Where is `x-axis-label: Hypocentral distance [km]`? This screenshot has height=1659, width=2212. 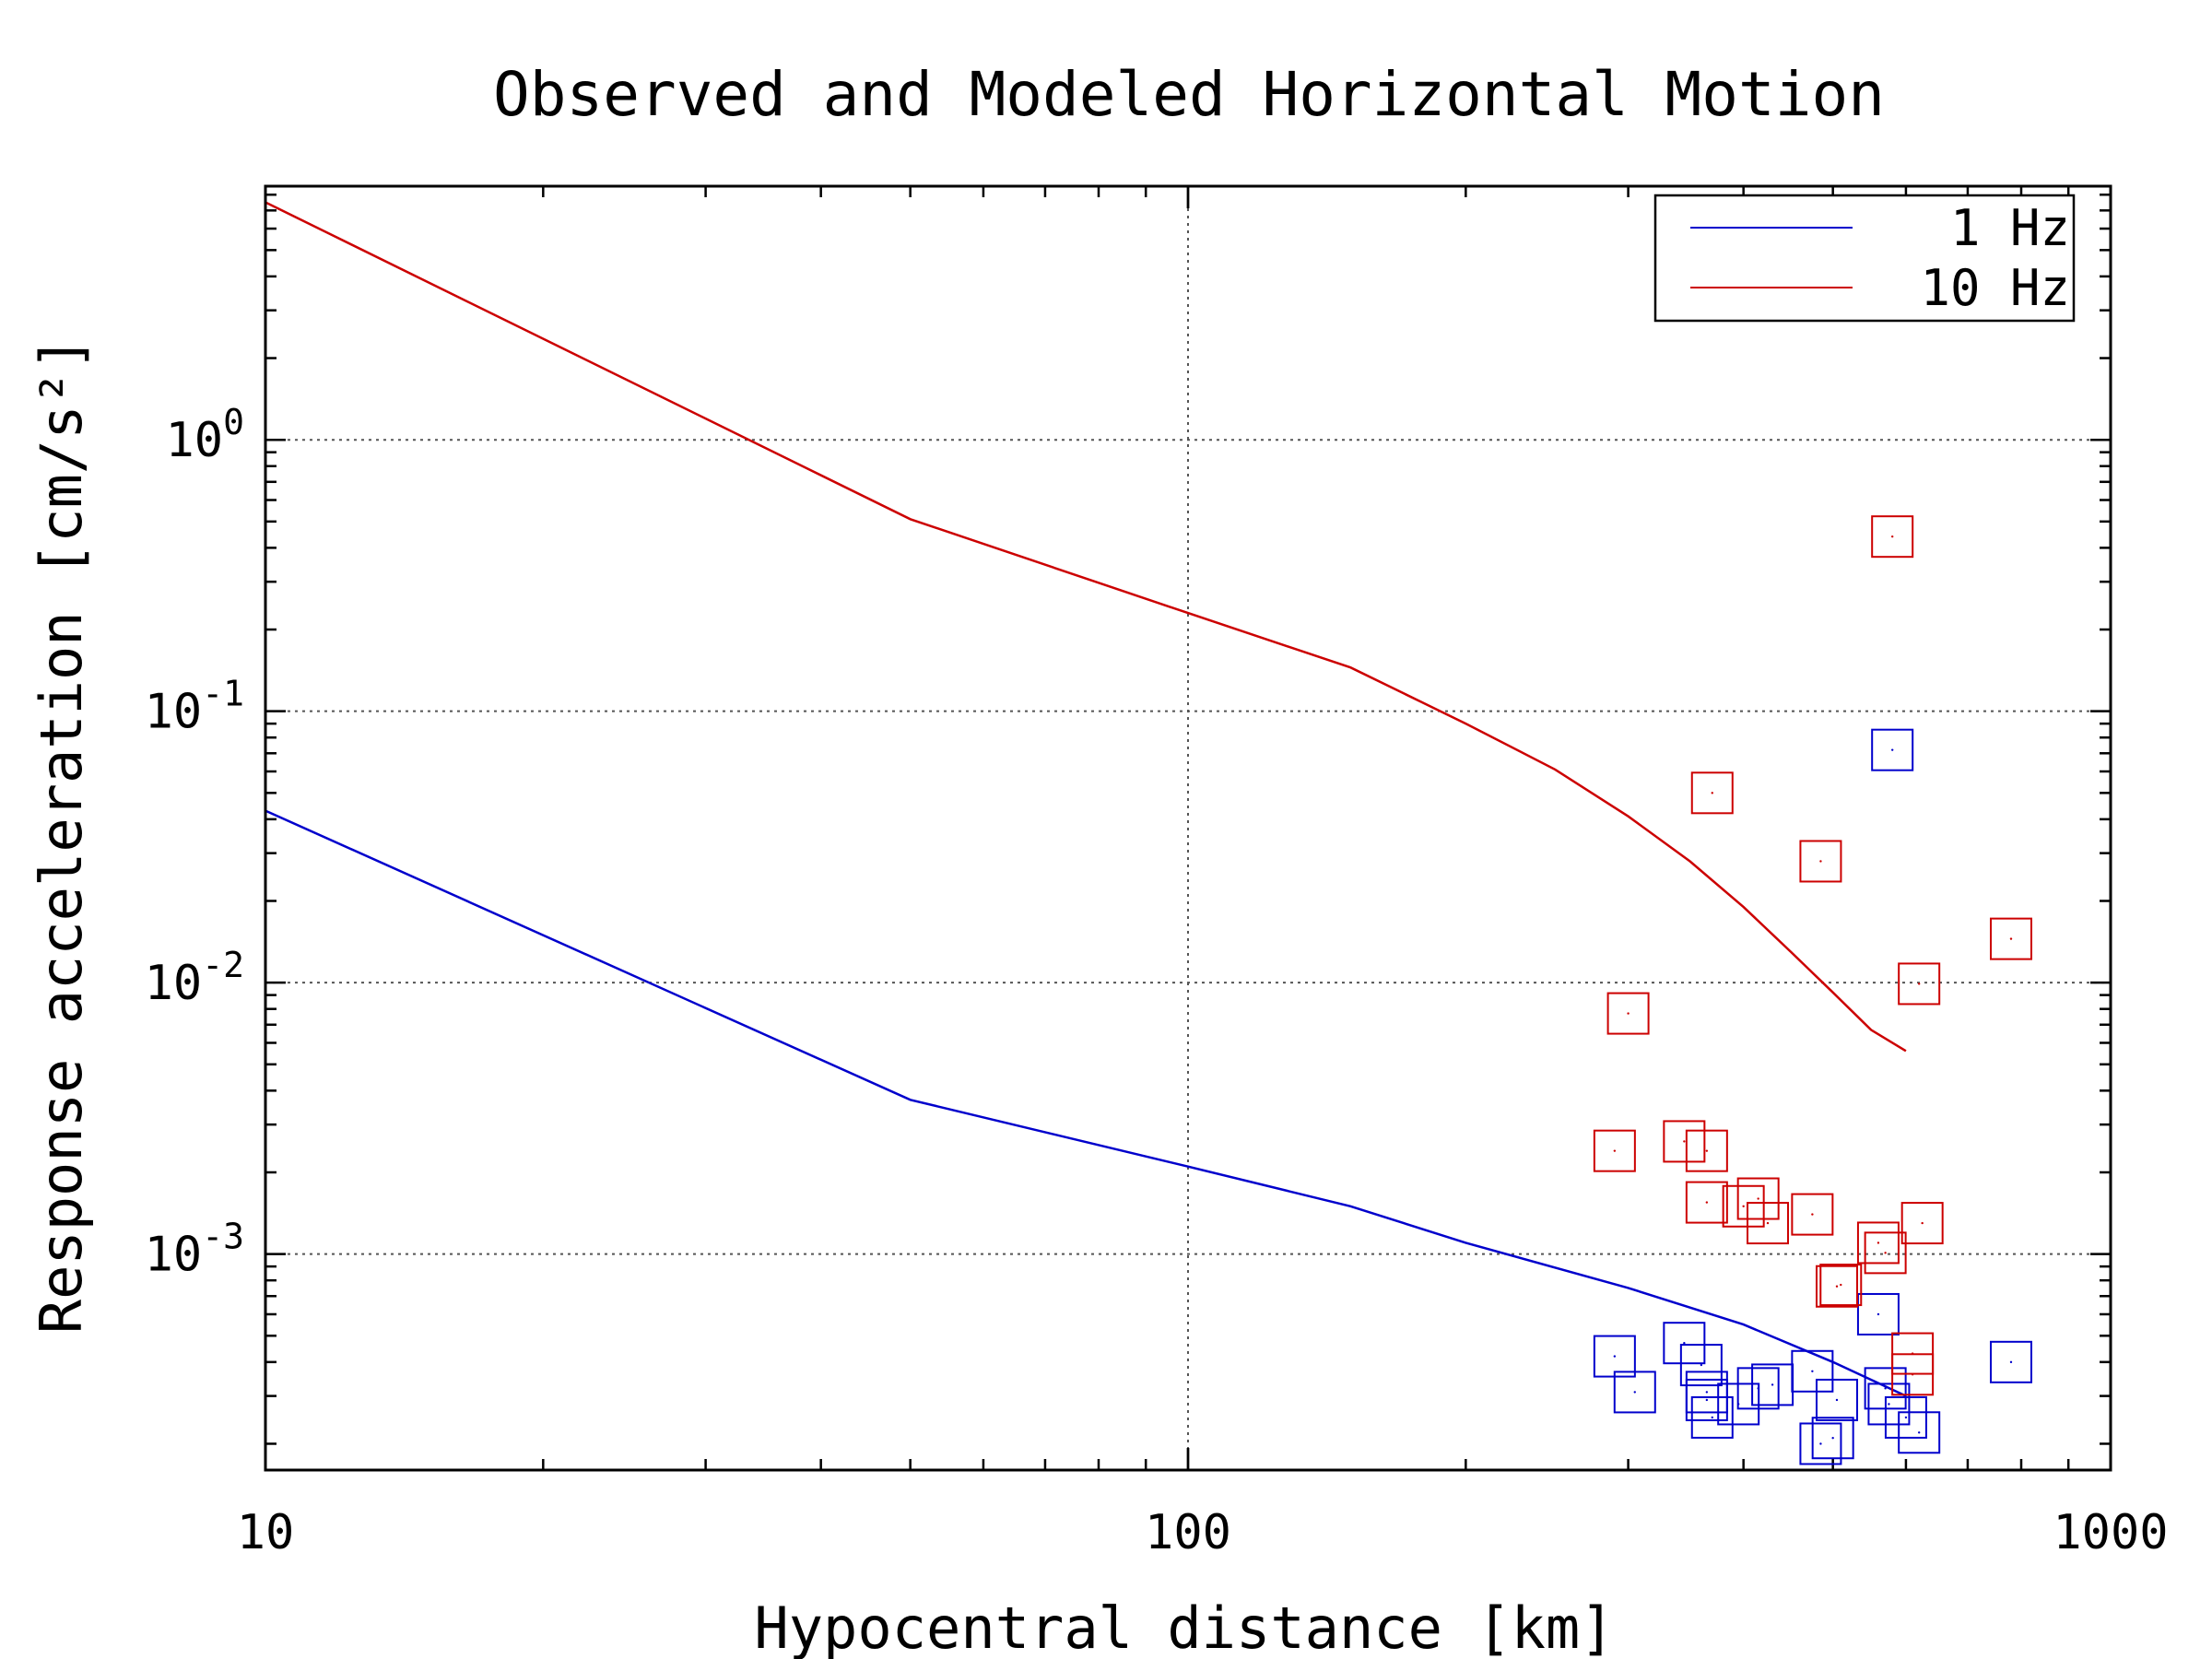
x-axis-label: Hypocentral distance [km] is located at coordinates (1184, 1626).